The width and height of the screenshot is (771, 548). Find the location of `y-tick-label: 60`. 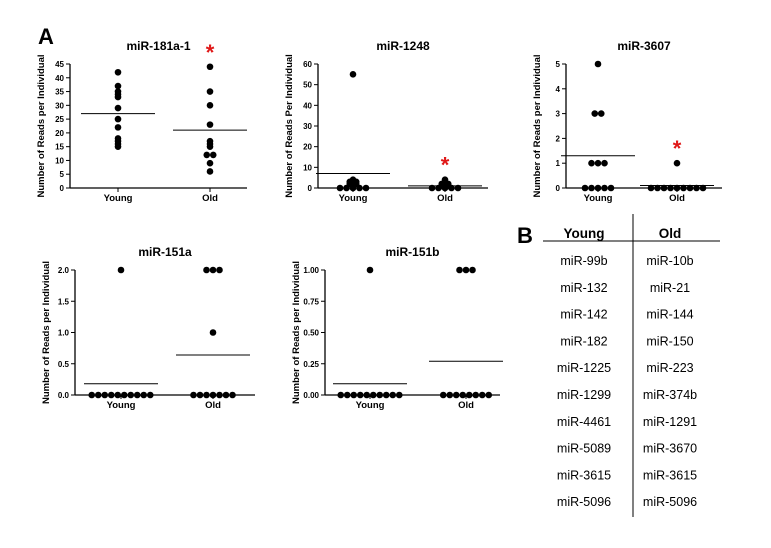

y-tick-label: 60 is located at coordinates (307, 64).